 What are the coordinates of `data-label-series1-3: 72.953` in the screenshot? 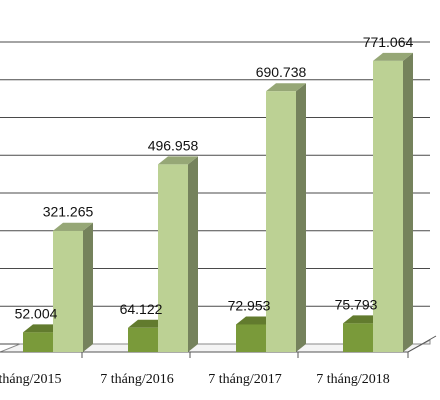 It's located at (249, 305).